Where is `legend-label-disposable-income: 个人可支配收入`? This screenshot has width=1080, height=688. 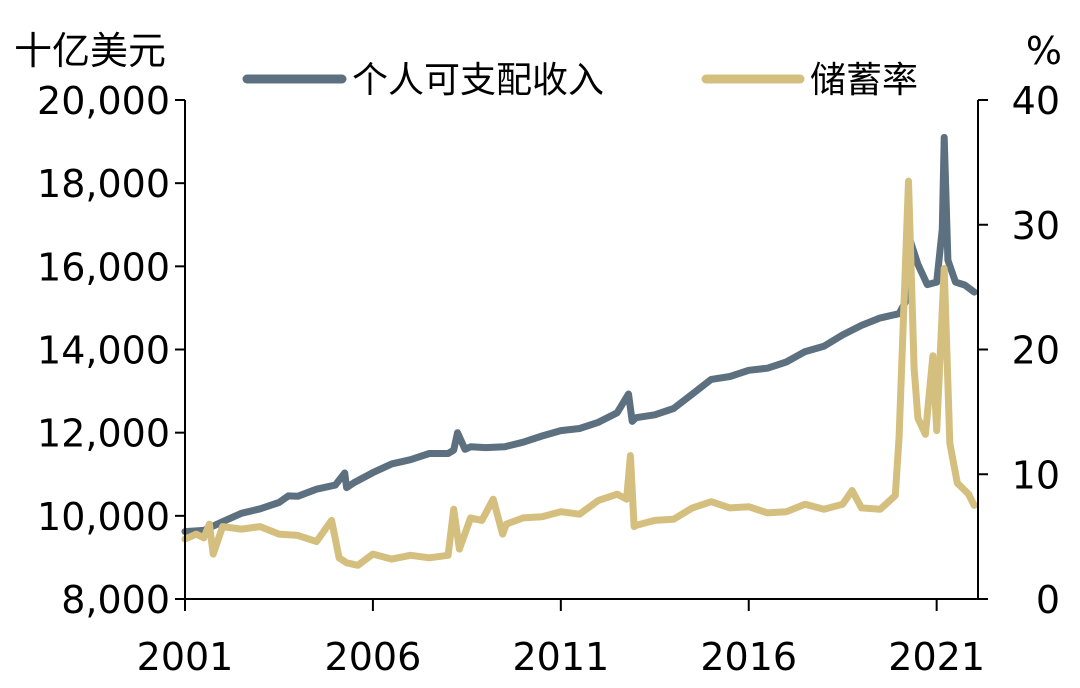
legend-label-disposable-income: 个人可支配收入 is located at coordinates (478, 80).